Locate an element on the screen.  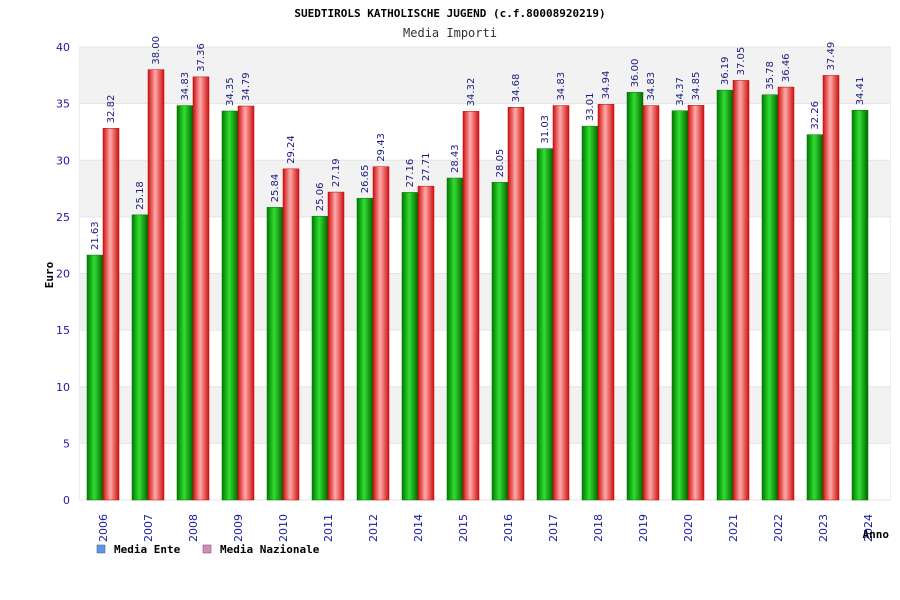
x-tick-label: 2017 is located at coordinates (553, 528).